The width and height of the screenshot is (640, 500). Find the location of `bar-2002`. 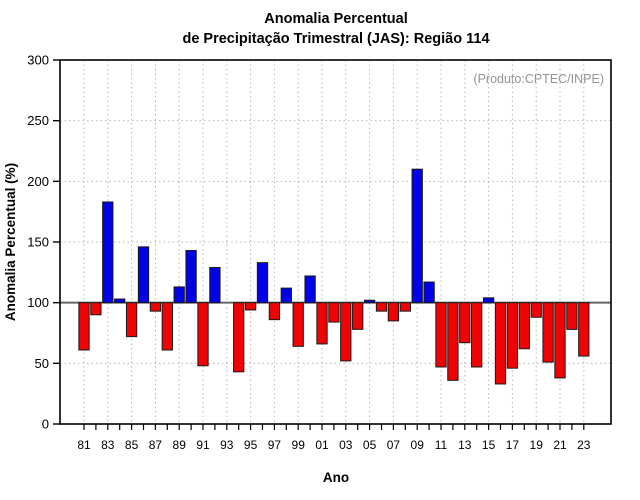

bar-2002 is located at coordinates (334, 312).